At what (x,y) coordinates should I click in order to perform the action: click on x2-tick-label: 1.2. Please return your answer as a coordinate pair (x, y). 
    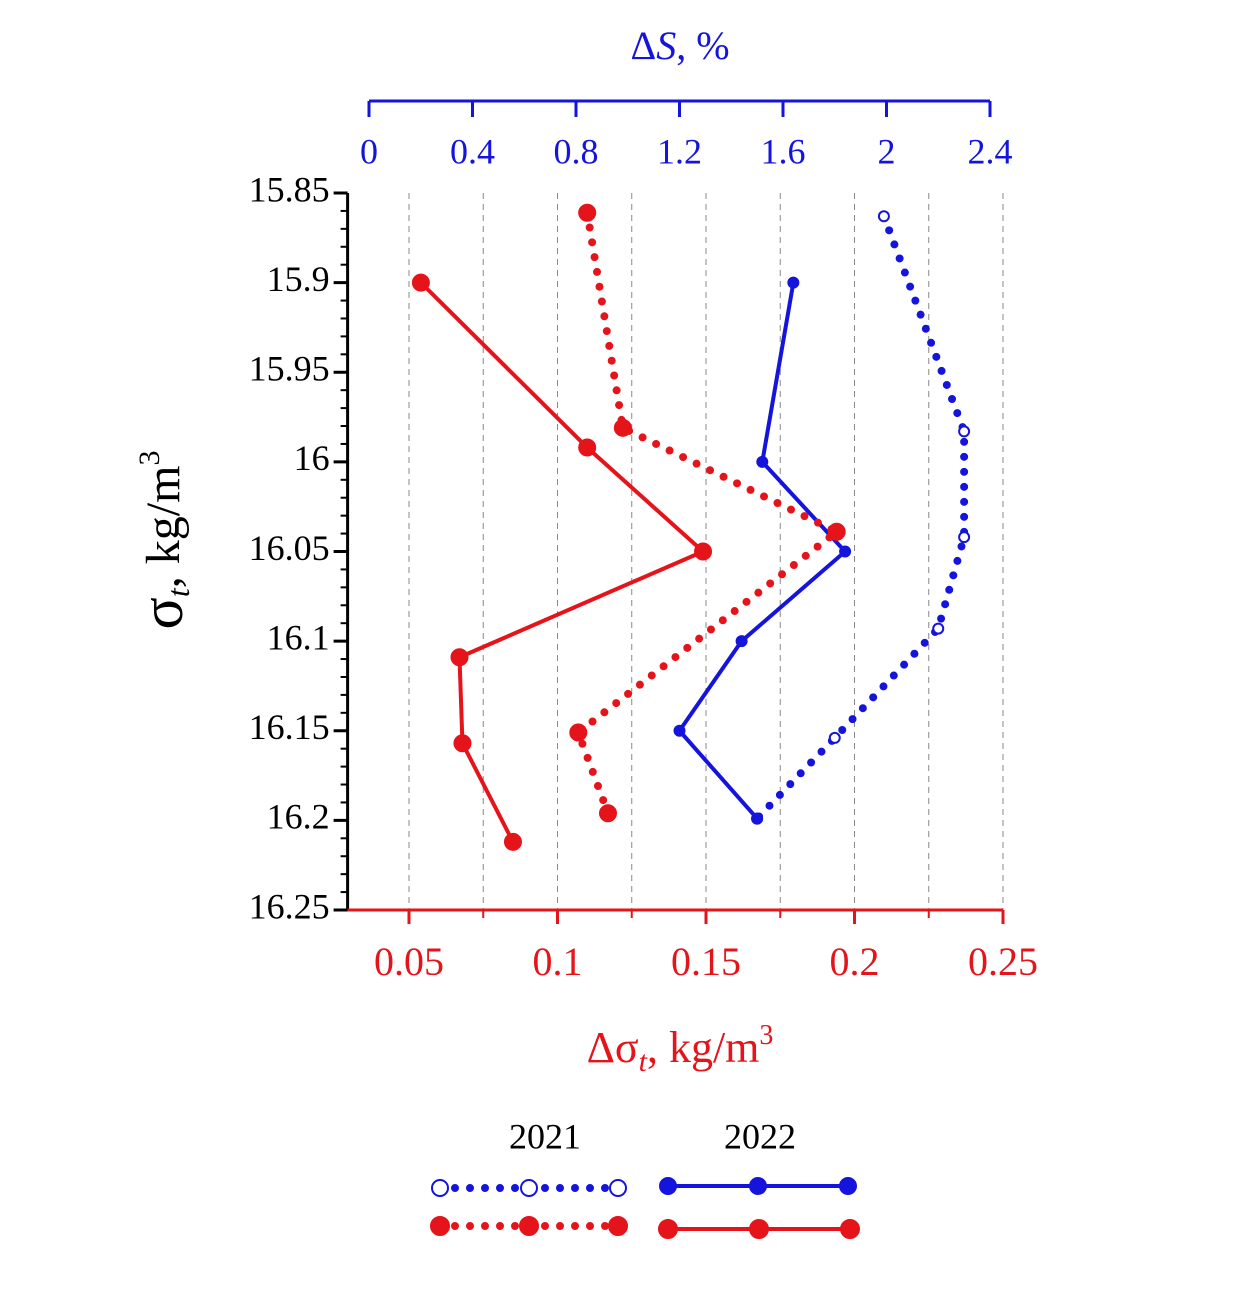
    Looking at the image, I should click on (679, 151).